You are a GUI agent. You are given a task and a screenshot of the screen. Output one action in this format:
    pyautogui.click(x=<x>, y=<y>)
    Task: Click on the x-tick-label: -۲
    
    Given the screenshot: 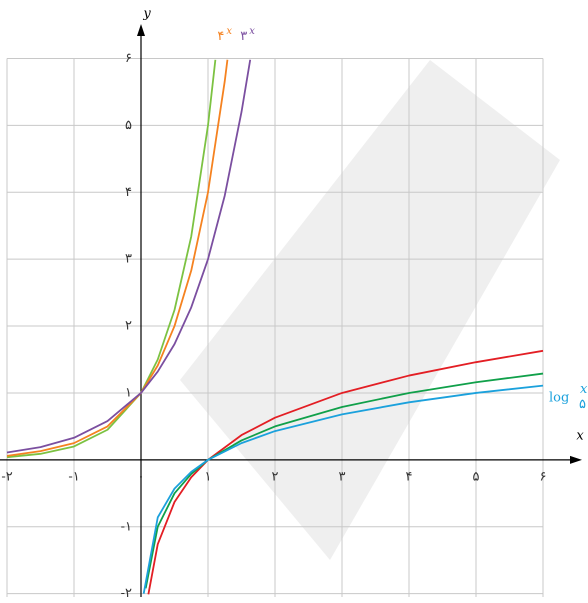 What is the action you would take?
    pyautogui.click(x=6, y=476)
    